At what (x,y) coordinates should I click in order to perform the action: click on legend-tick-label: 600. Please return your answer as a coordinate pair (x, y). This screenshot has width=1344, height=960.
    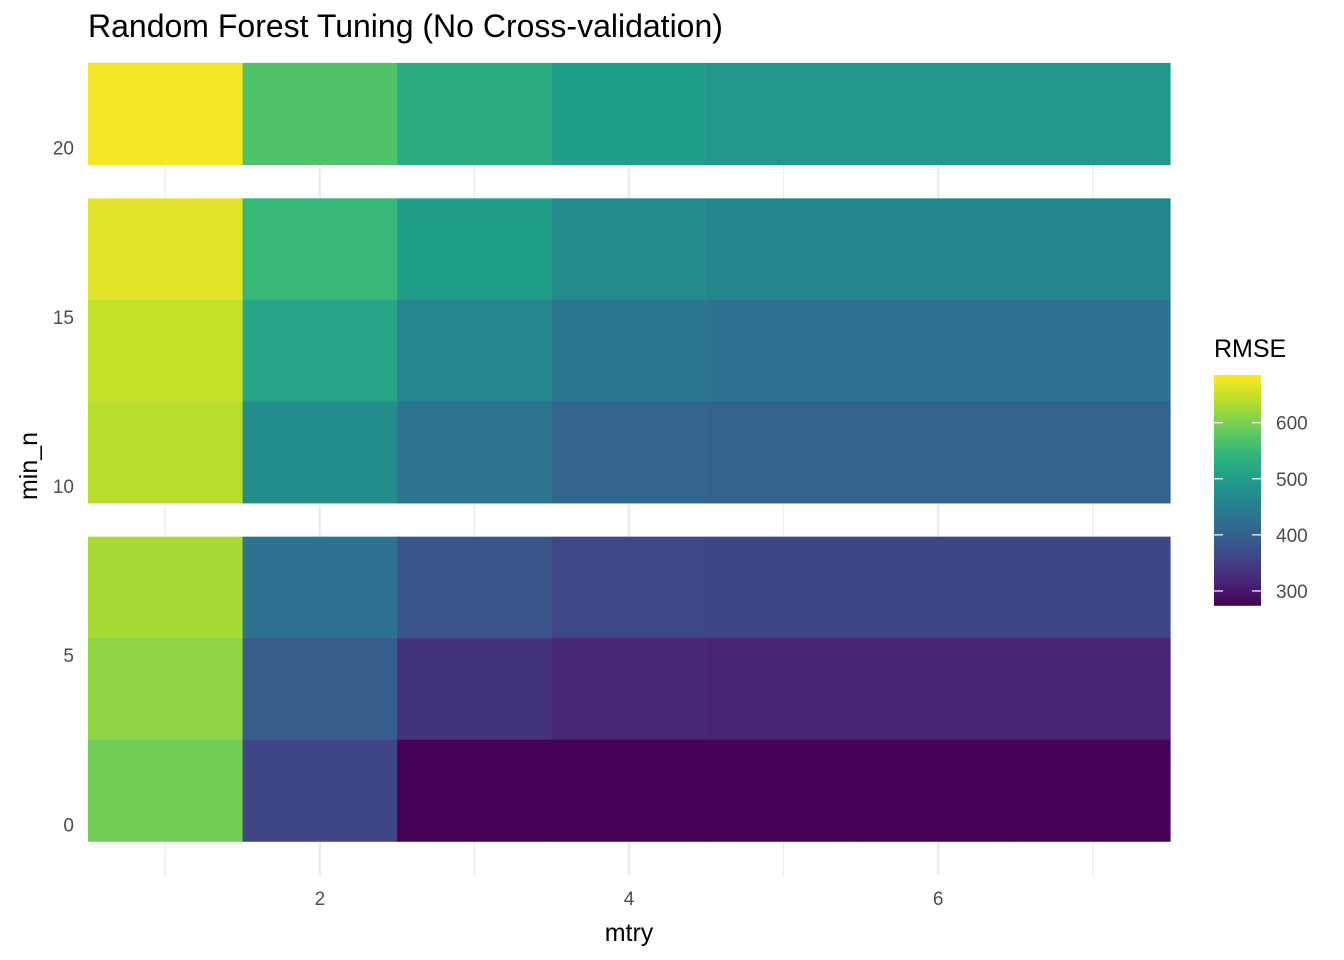
    Looking at the image, I should click on (1292, 424).